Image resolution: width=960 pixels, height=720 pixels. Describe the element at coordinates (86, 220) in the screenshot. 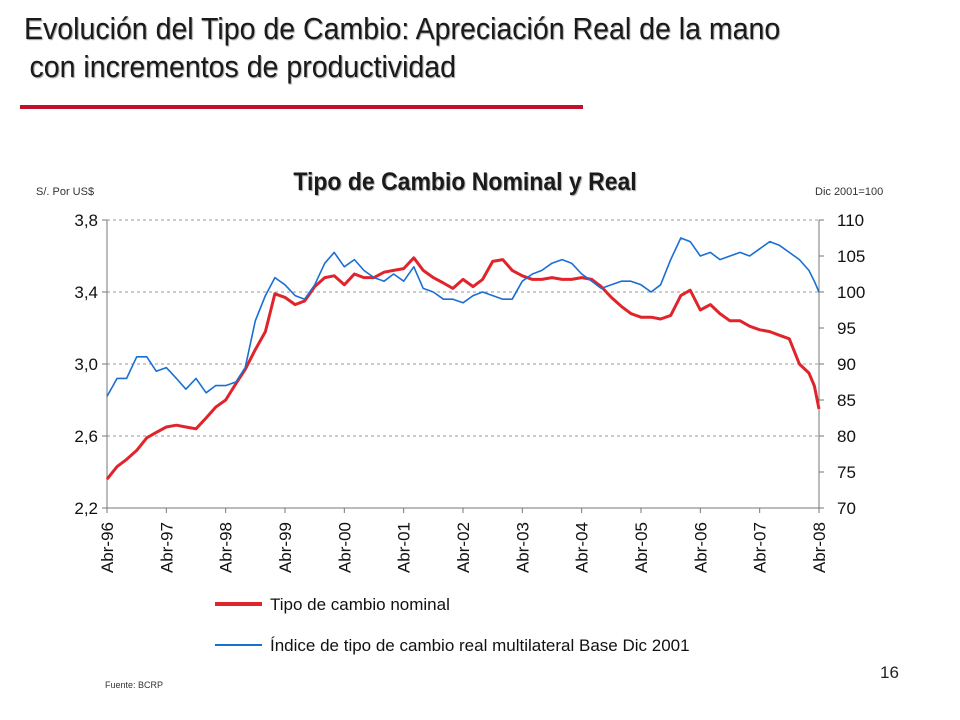

I see `left-tick-label: 3,8` at that location.